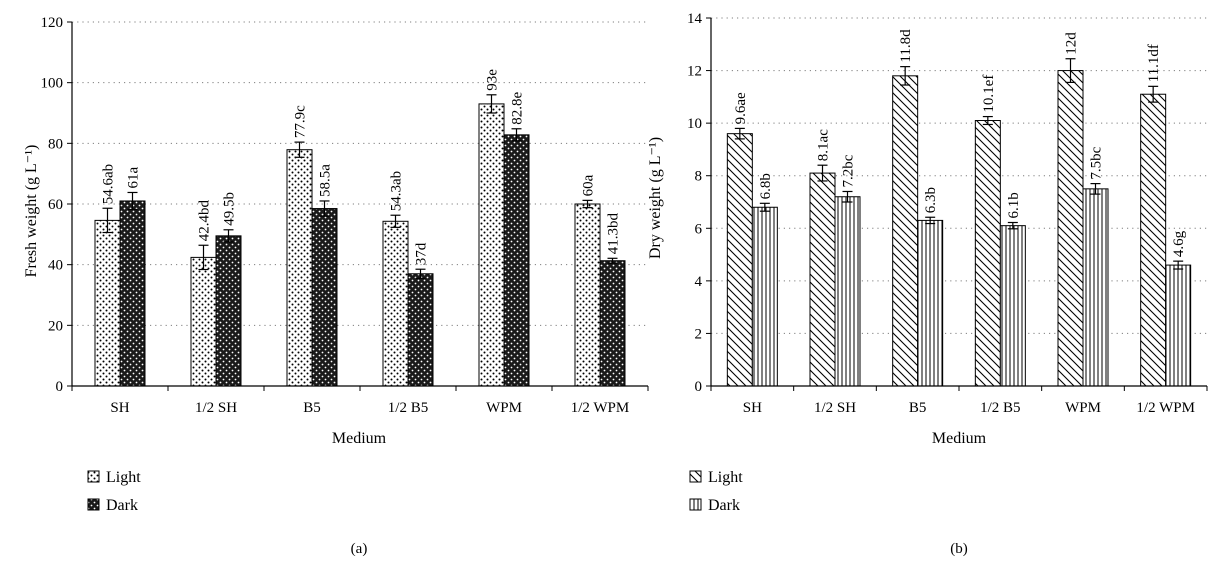  What do you see at coordinates (1179, 243) in the screenshot?
I see `data-label: 4.6g` at bounding box center [1179, 243].